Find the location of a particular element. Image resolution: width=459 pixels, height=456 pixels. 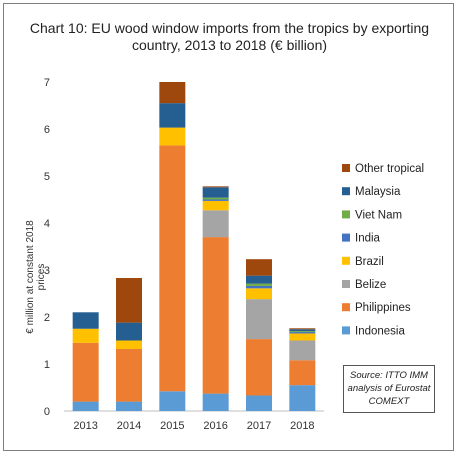

legend-label: Viet Nam is located at coordinates (378, 215).